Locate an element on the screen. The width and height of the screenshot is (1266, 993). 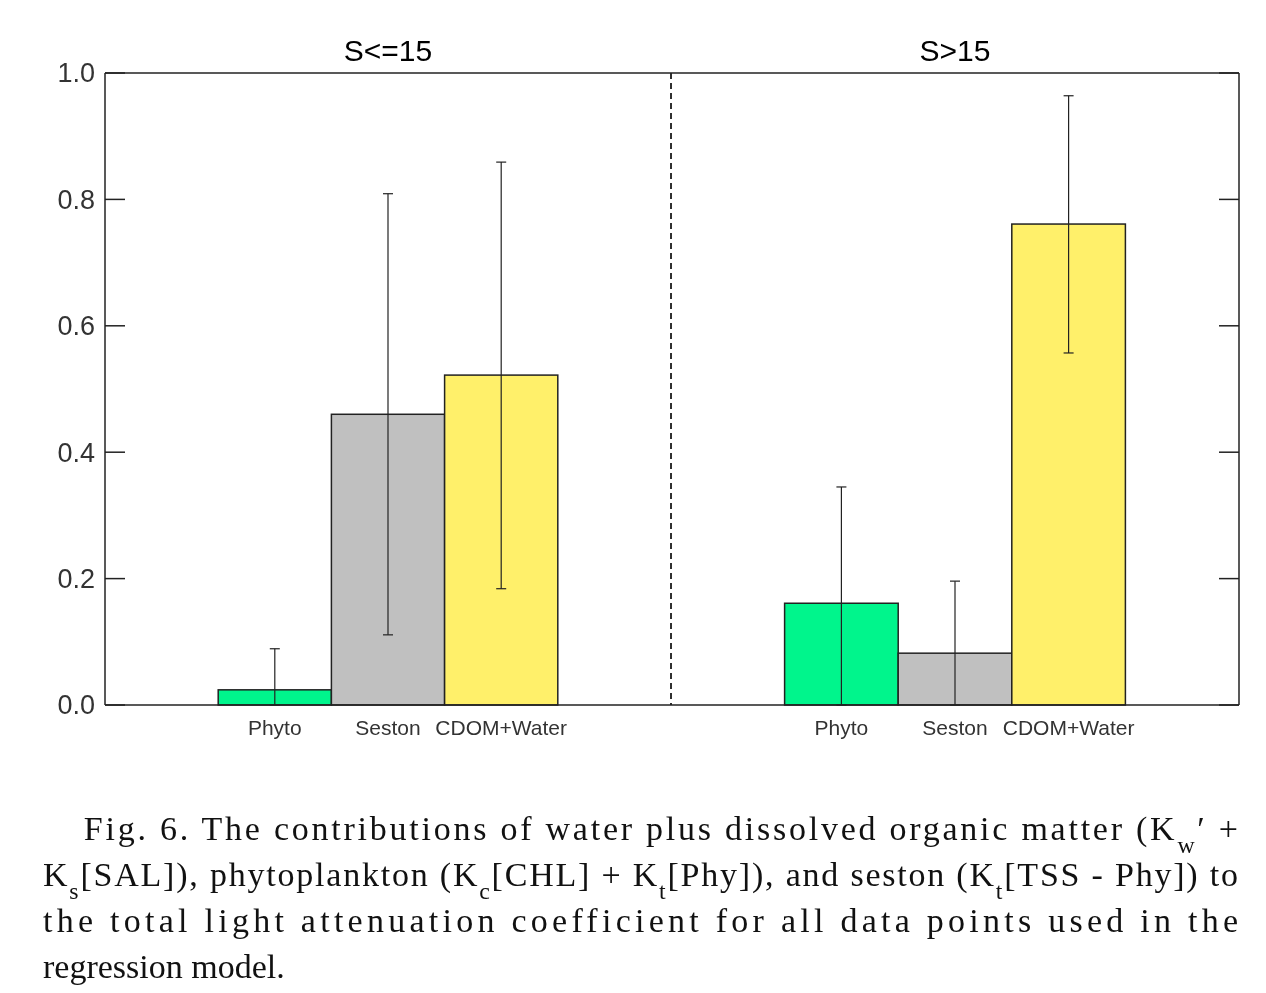
y-tick-label: 0.4 is located at coordinates (76, 452).